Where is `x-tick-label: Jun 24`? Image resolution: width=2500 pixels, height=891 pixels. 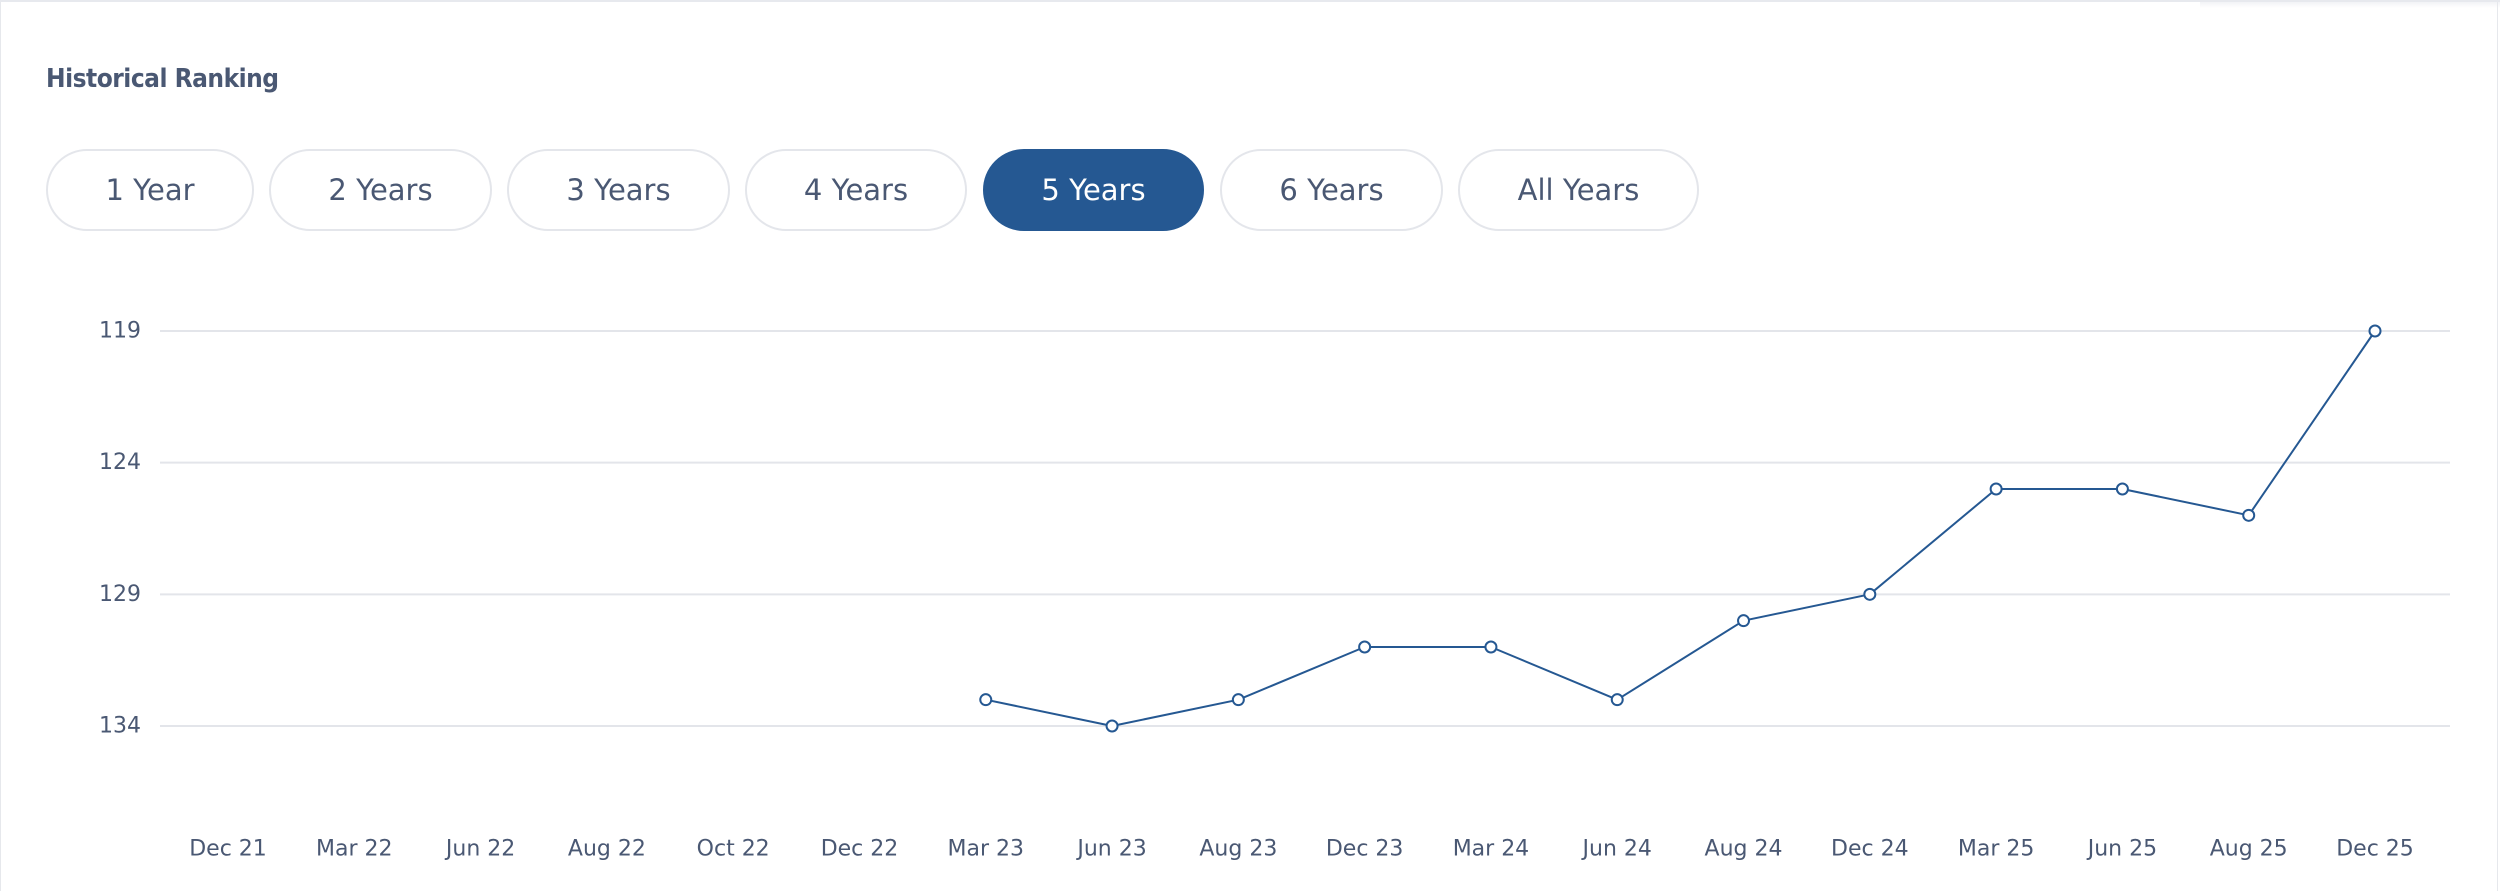 x-tick-label: Jun 24 is located at coordinates (1616, 849).